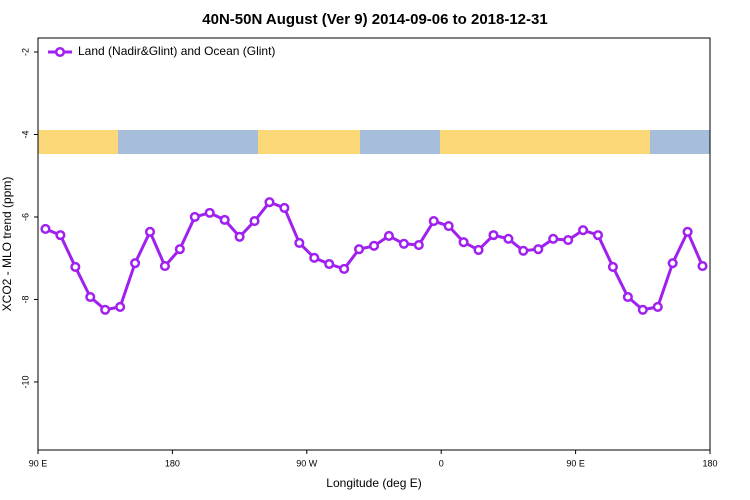 The image size is (750, 500). I want to click on y-tick-label: -2, so click(25, 52).